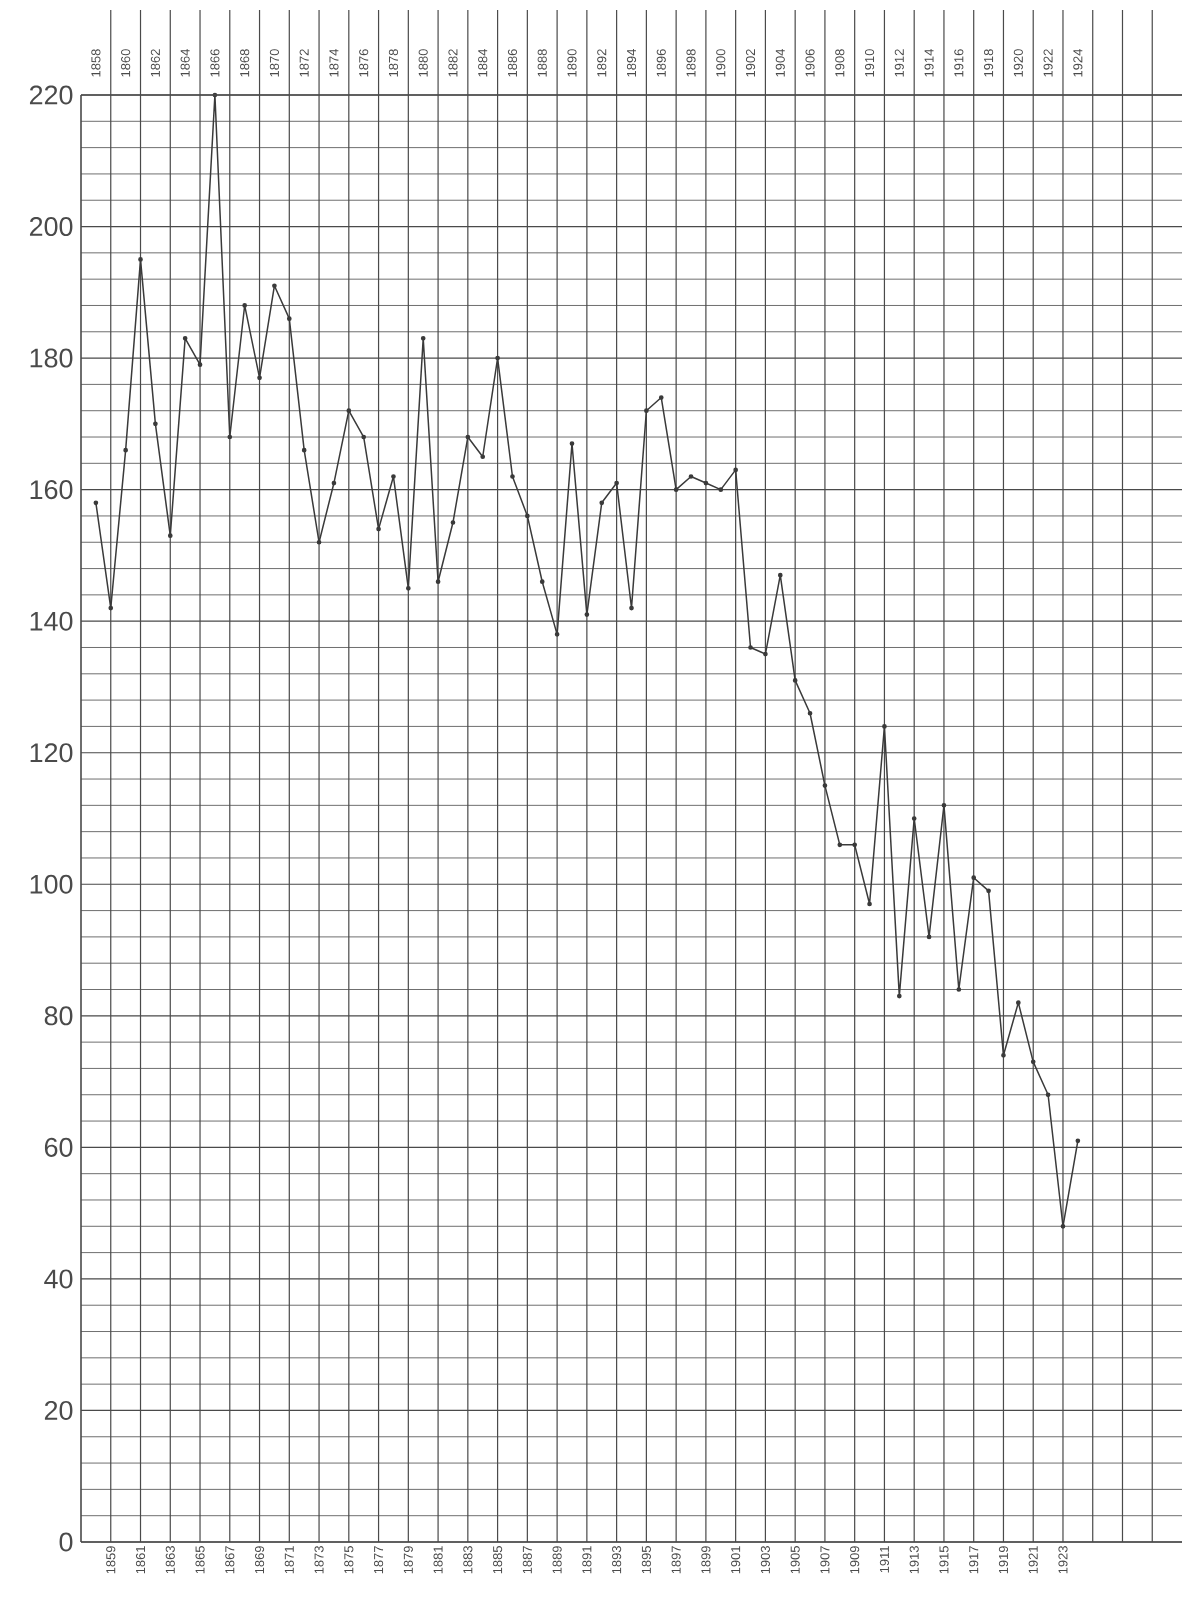 This screenshot has height=1622, width=1182. I want to click on x2-tick-label: 1886, so click(512, 63).